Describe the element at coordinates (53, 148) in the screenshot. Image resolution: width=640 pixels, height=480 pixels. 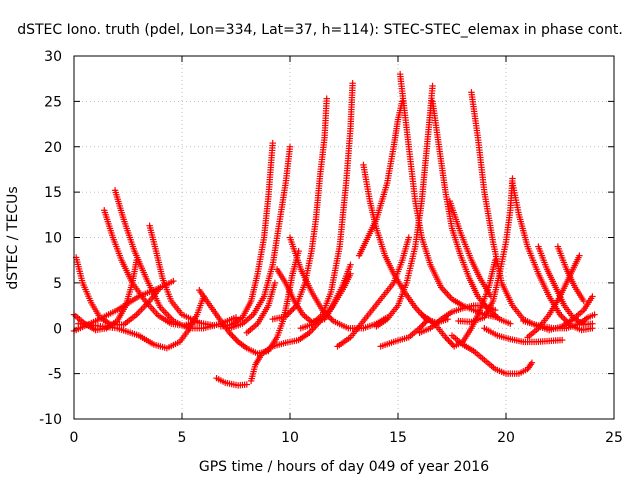
I see `y-tick-label: 20` at that location.